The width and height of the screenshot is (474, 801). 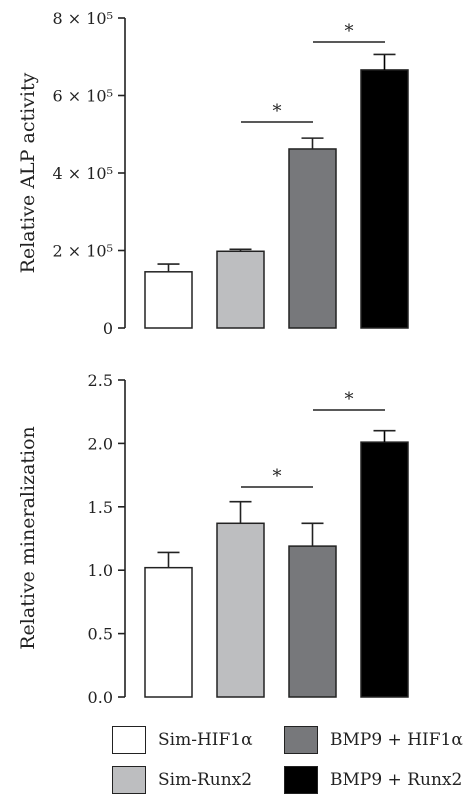 What do you see at coordinates (100, 634) in the screenshot?
I see `y-tick-label: 0.5` at bounding box center [100, 634].